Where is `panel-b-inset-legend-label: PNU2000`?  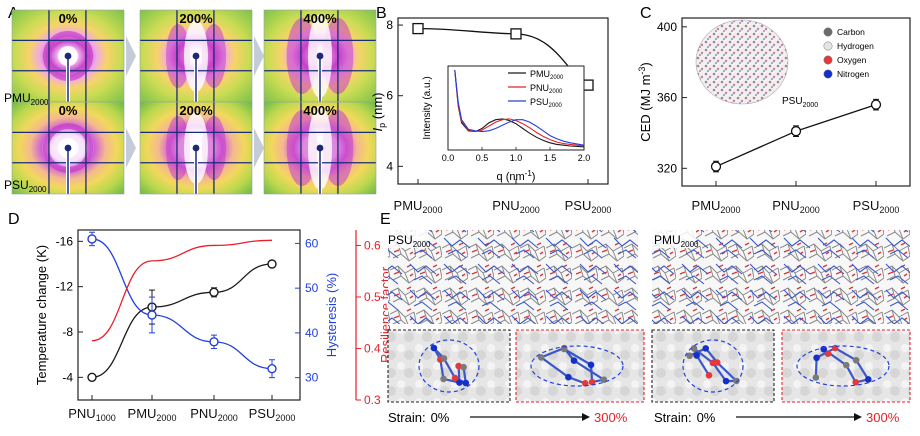 panel-b-inset-legend-label: PNU2000 is located at coordinates (546, 89).